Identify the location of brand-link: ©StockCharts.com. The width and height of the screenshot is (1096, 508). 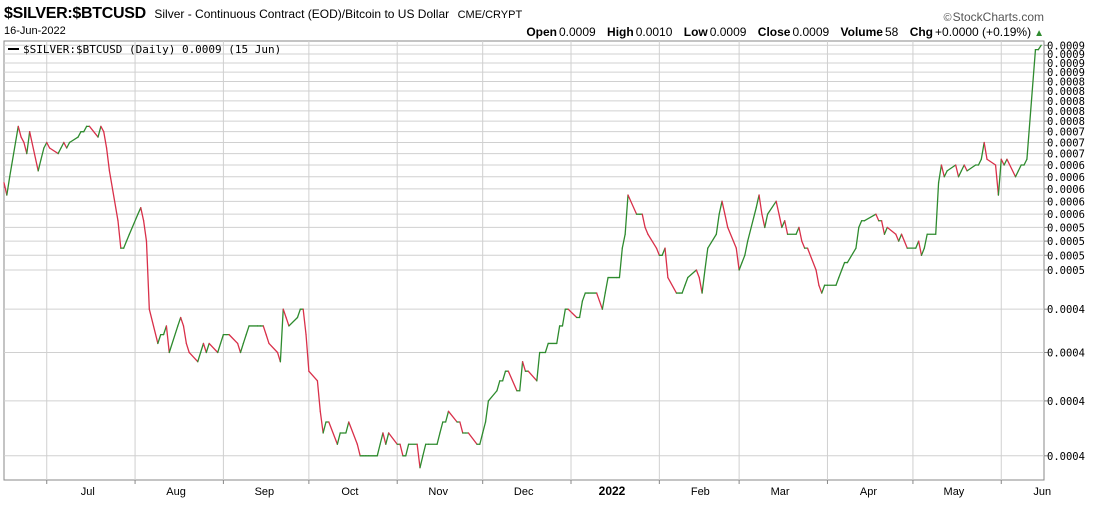
(994, 17).